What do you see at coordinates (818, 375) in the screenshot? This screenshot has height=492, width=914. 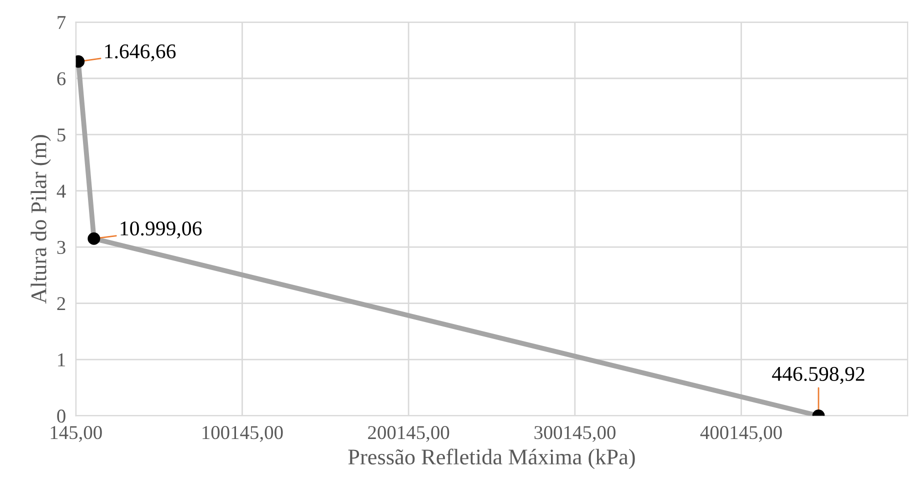 I see `annotation: 446.598,92` at bounding box center [818, 375].